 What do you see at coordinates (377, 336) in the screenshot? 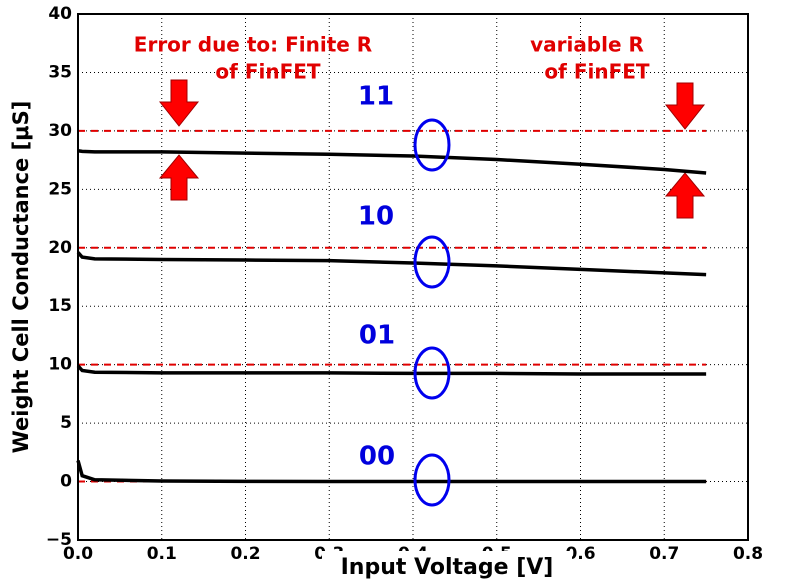
I see `annotation: 01` at bounding box center [377, 336].